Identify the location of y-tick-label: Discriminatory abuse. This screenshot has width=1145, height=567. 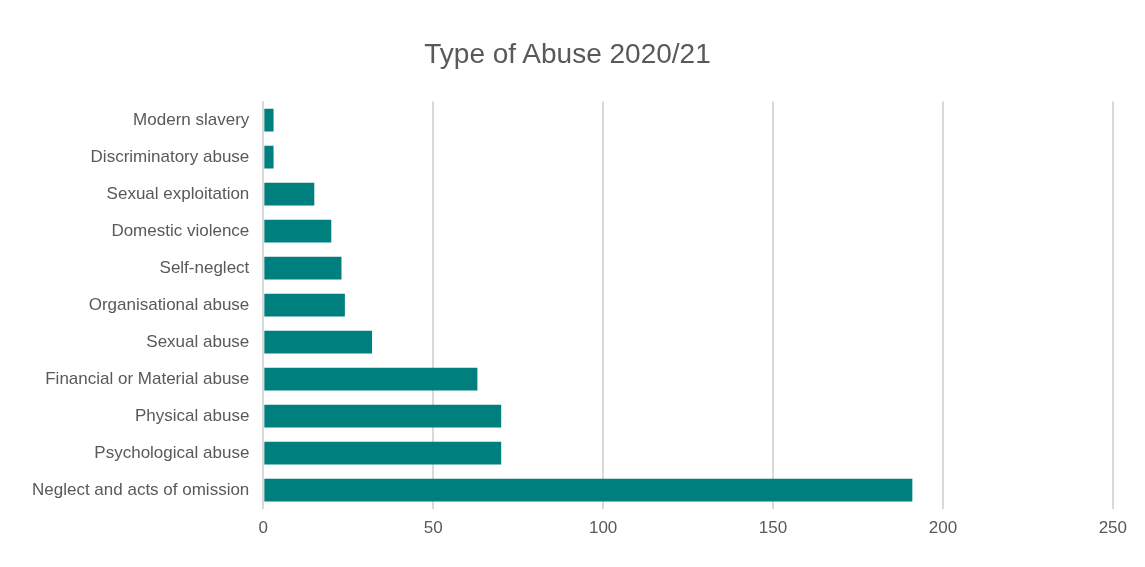
(170, 156).